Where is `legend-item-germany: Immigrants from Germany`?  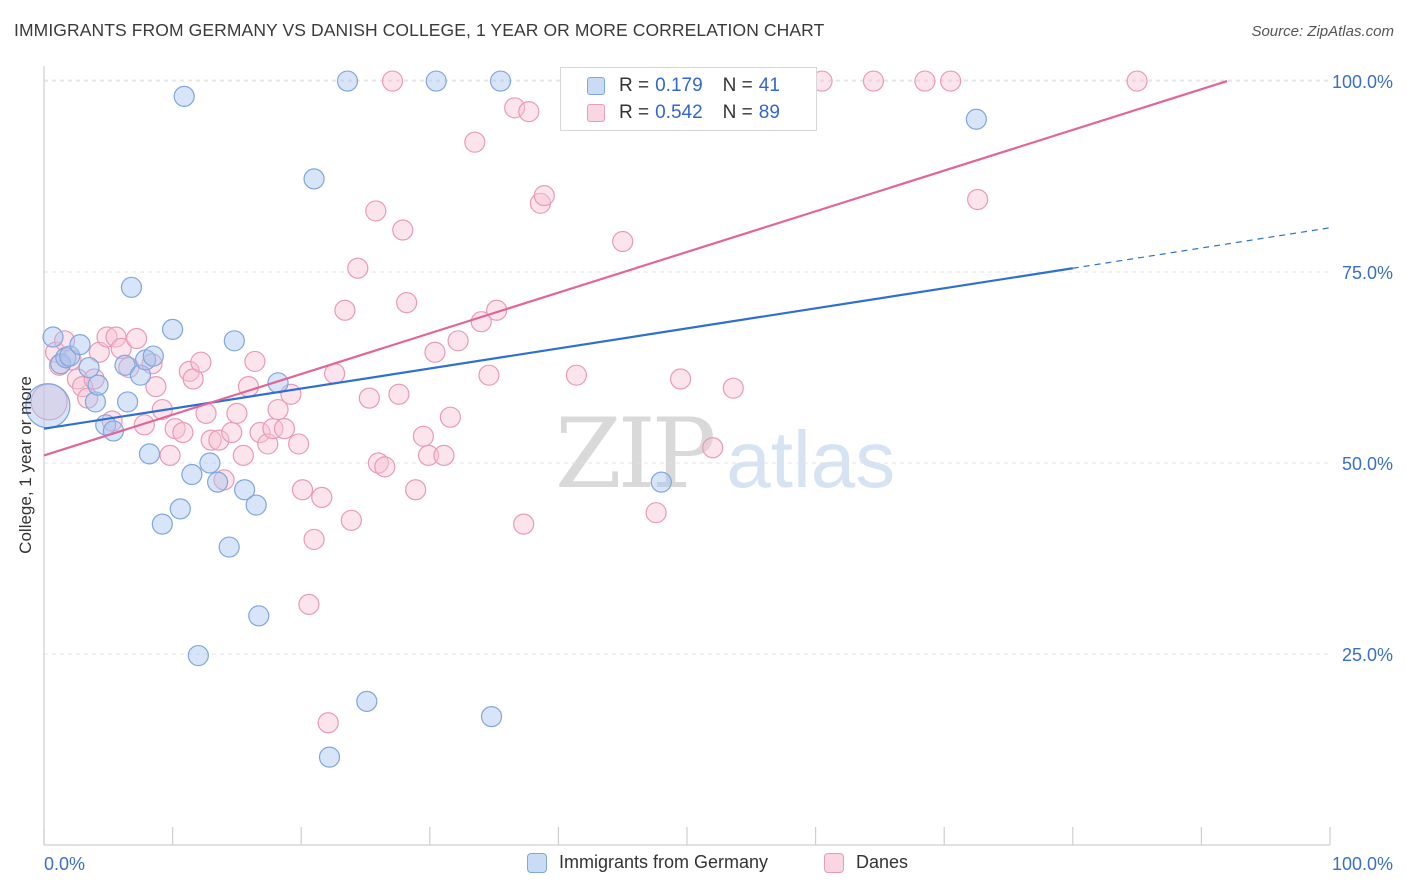
legend-item-germany: Immigrants from Germany is located at coordinates (647, 862).